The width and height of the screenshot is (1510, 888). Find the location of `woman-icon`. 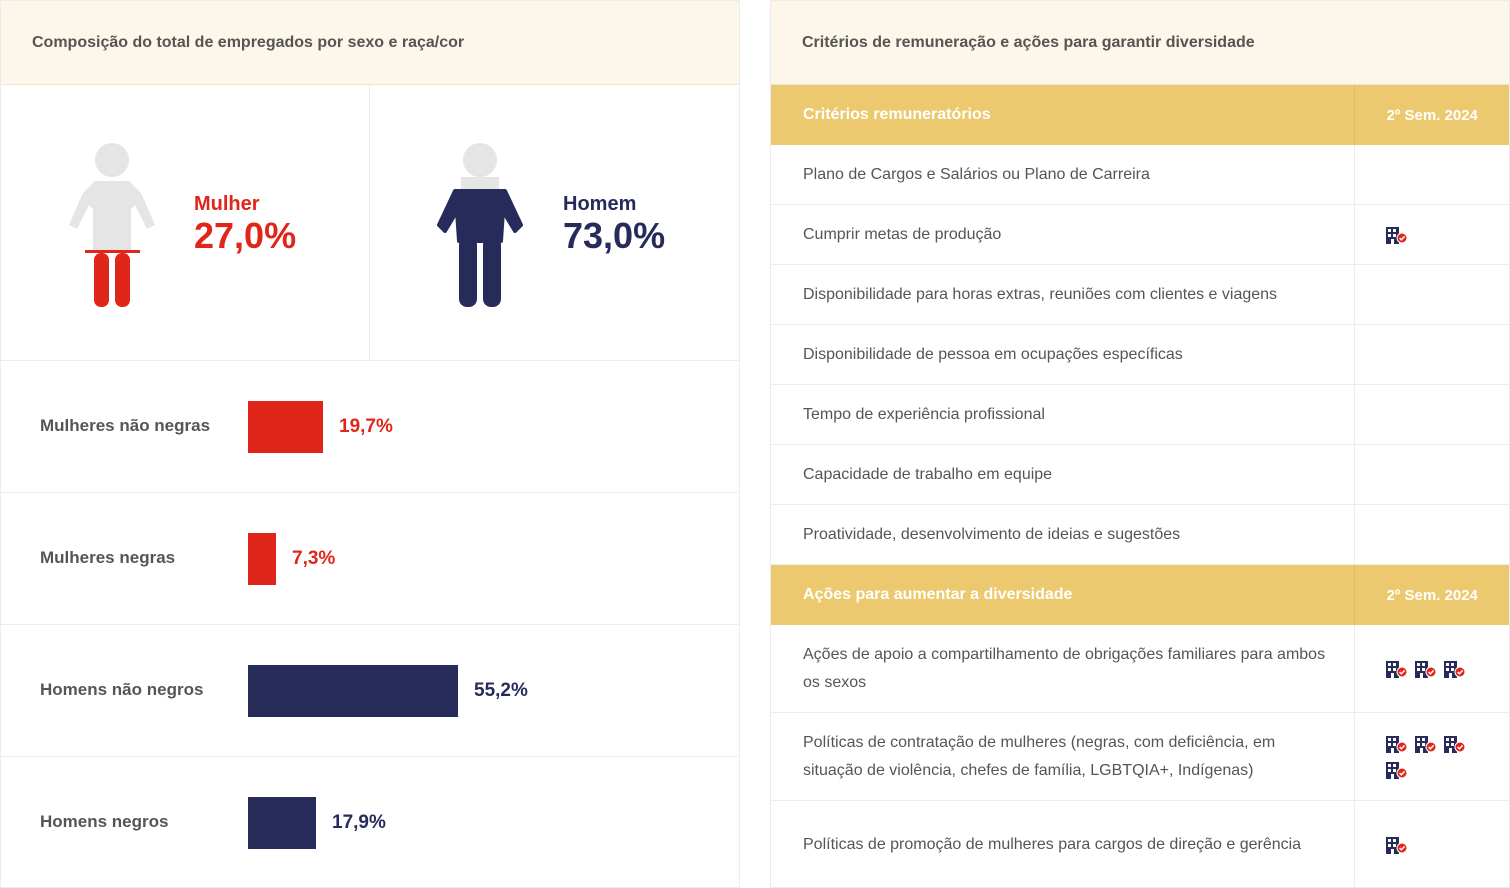

woman-icon is located at coordinates (112, 225).